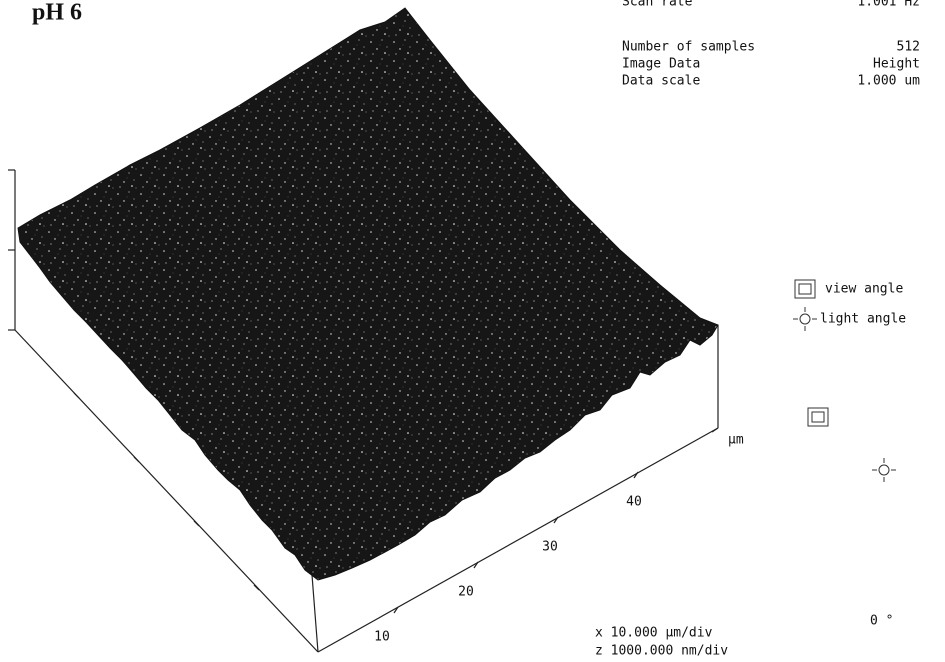  What do you see at coordinates (550, 547) in the screenshot?
I see `axis-tick-label: 30` at bounding box center [550, 547].